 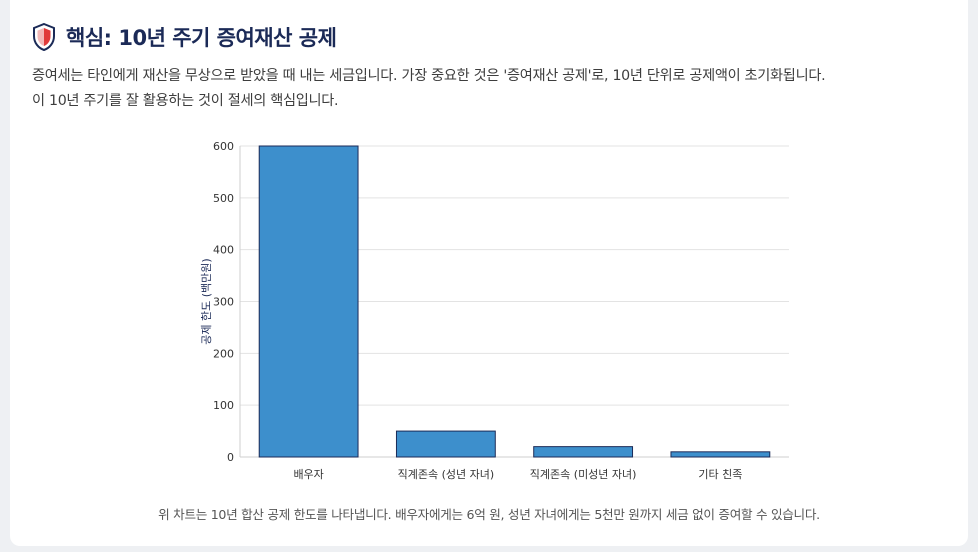 I want to click on y-axis-title: 공제 한도 (백만원), so click(x=206, y=301).